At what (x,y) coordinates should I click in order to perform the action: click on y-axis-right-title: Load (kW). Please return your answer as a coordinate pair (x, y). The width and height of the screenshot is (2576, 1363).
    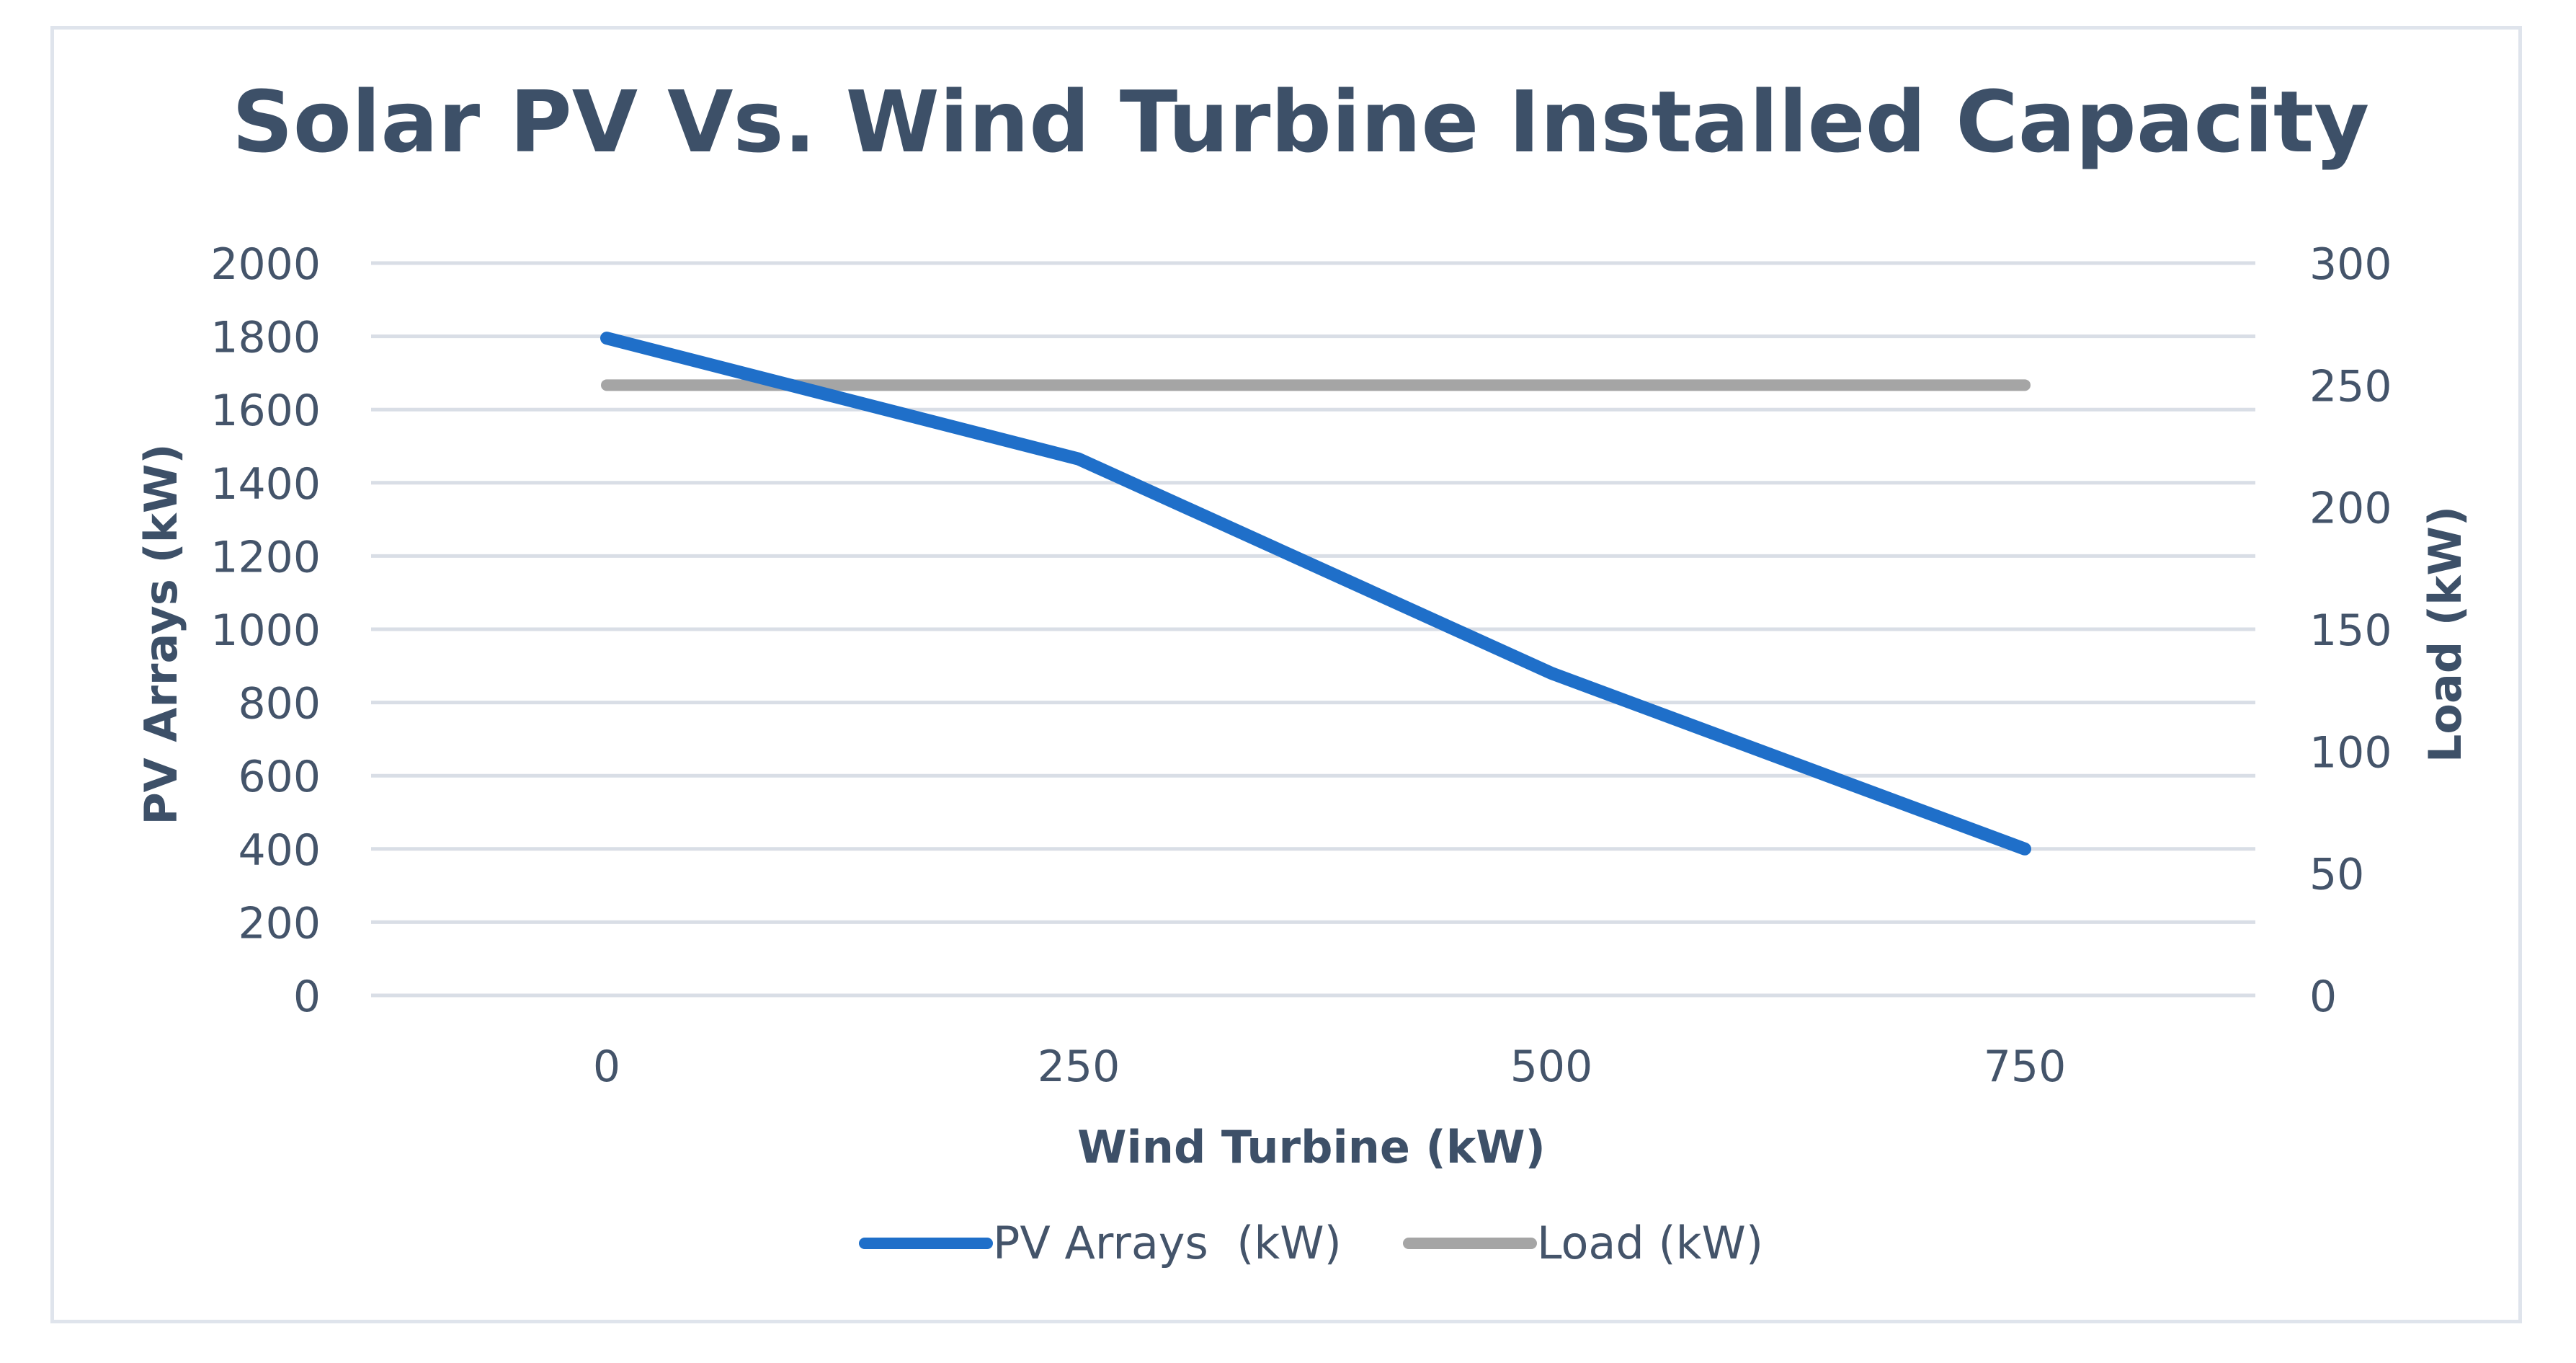
    Looking at the image, I should click on (2445, 634).